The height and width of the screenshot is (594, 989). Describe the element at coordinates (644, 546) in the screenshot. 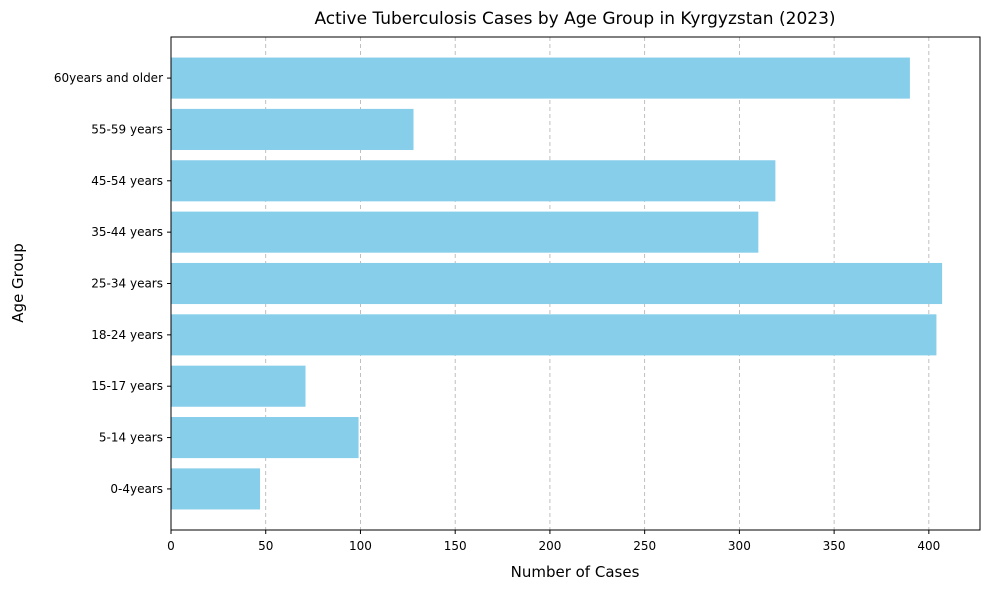

I see `x-tick-label: 250` at that location.